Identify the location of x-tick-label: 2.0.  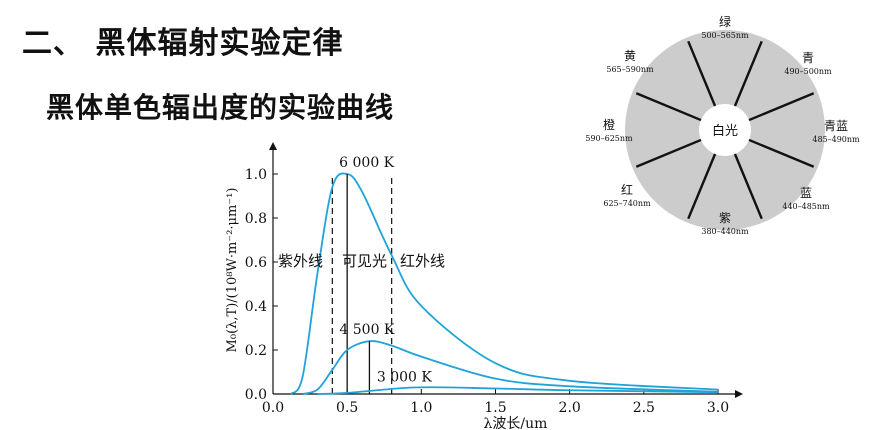
(570, 408).